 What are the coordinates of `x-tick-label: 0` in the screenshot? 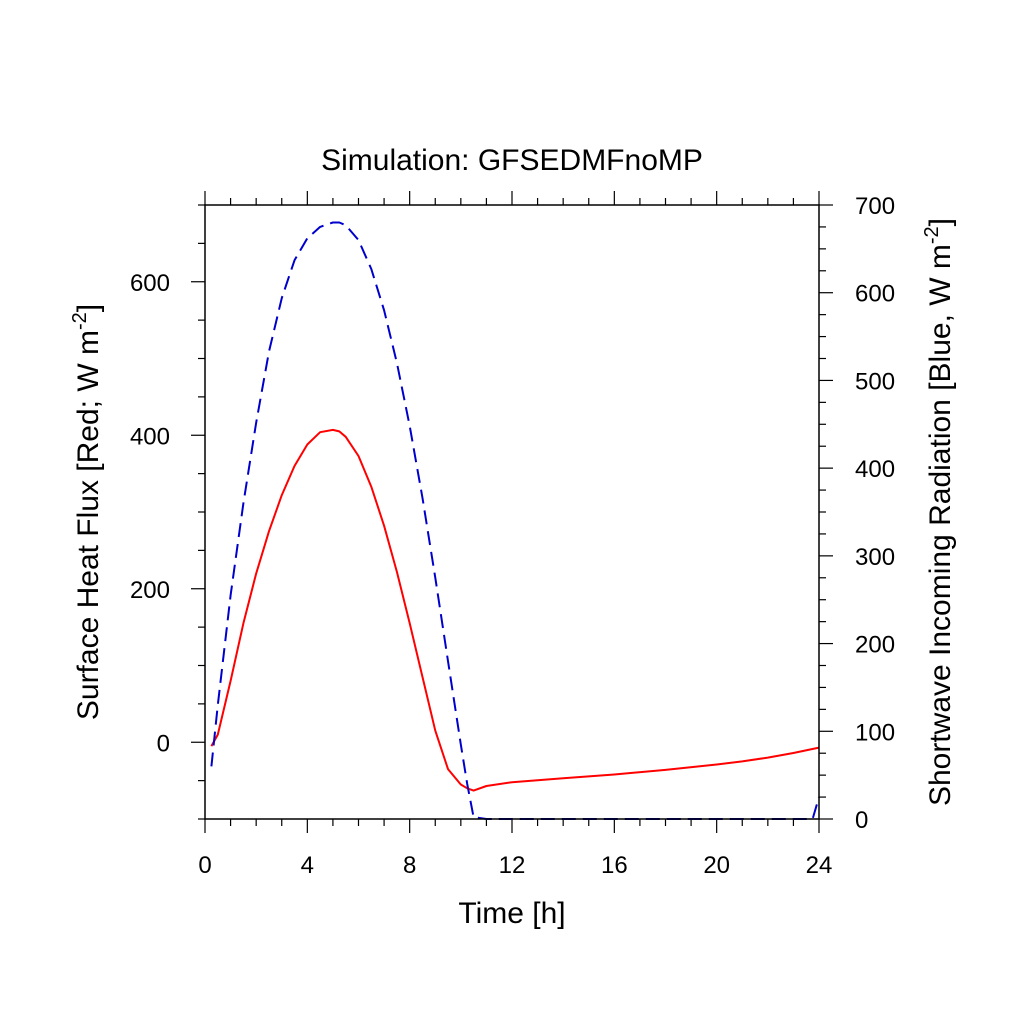 It's located at (204, 865).